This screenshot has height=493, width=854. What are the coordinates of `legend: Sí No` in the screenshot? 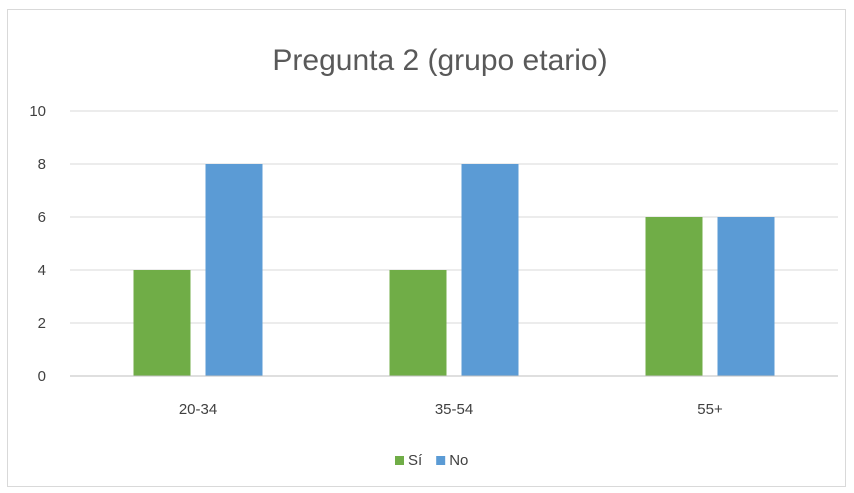 It's located at (431, 460).